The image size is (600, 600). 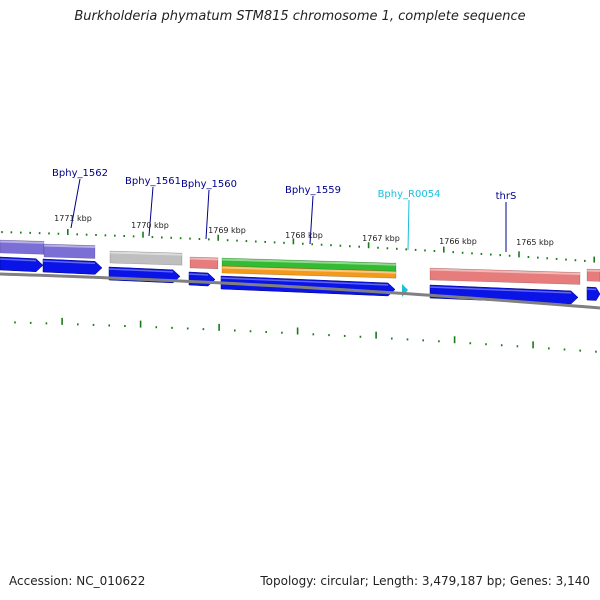 What do you see at coordinates (381, 238) in the screenshot?
I see `scale-label: 1767 kbp` at bounding box center [381, 238].